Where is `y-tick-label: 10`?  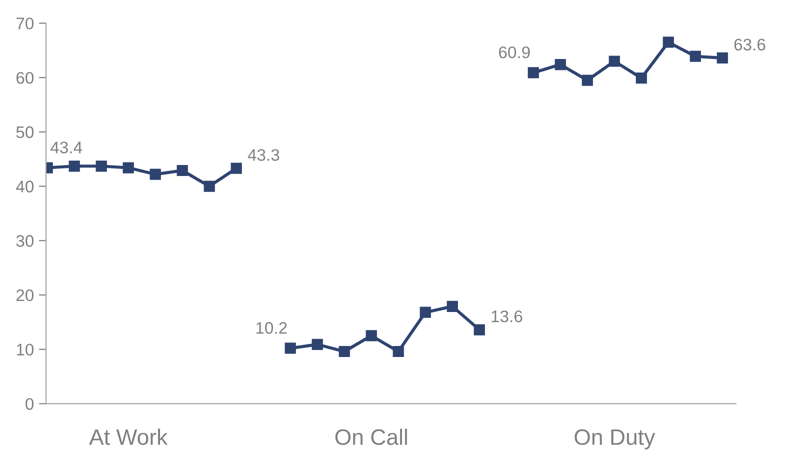
y-tick-label: 10 is located at coordinates (25, 350).